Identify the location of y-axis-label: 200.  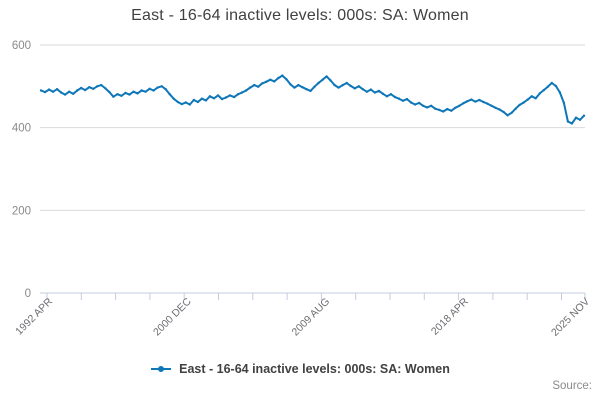
(21, 211).